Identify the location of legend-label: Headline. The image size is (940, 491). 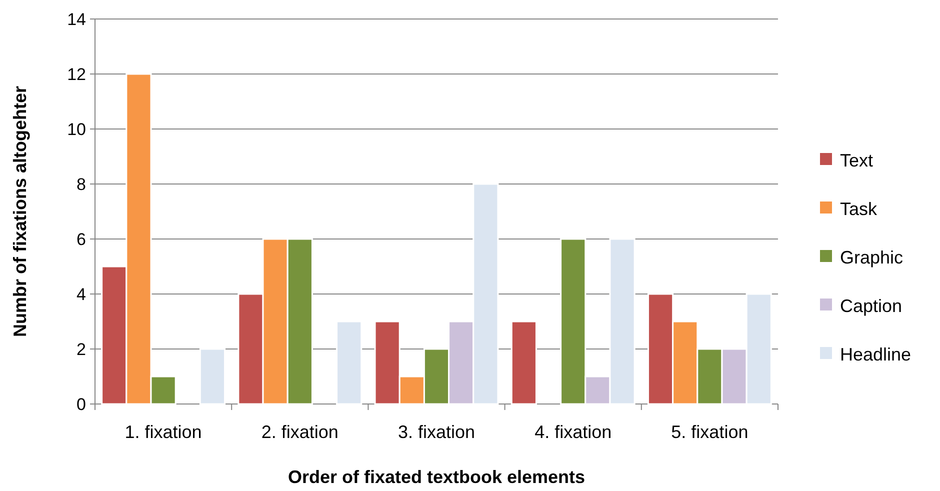
(876, 354).